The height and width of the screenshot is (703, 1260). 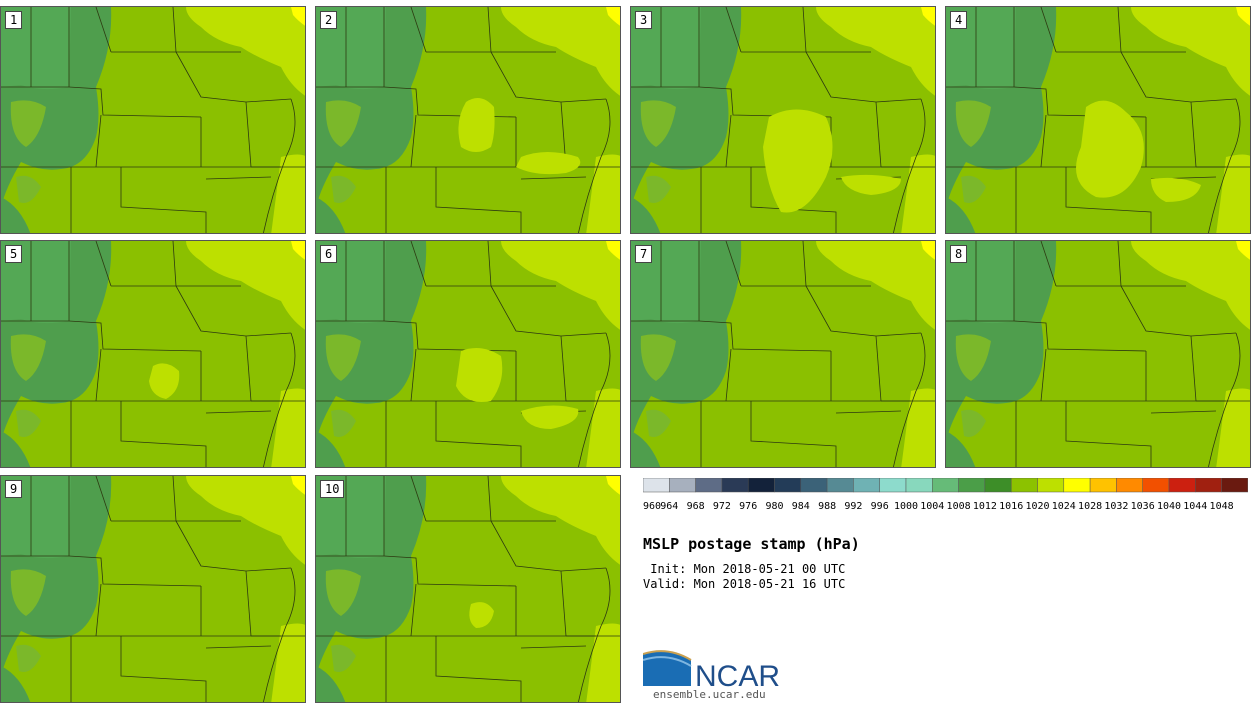 I want to click on colorbar-tick-label: 976, so click(x=748, y=506).